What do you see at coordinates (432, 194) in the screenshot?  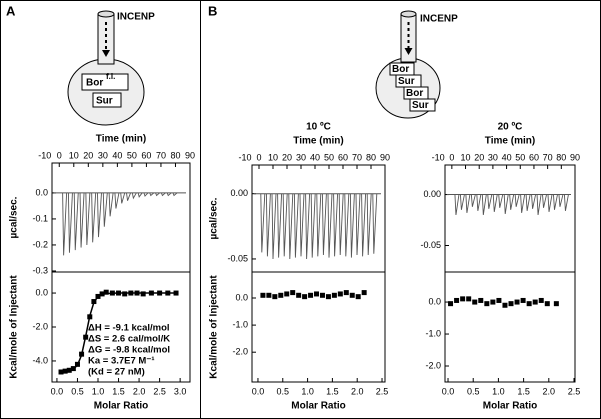 I see `y-tick-label: 0.00` at bounding box center [432, 194].